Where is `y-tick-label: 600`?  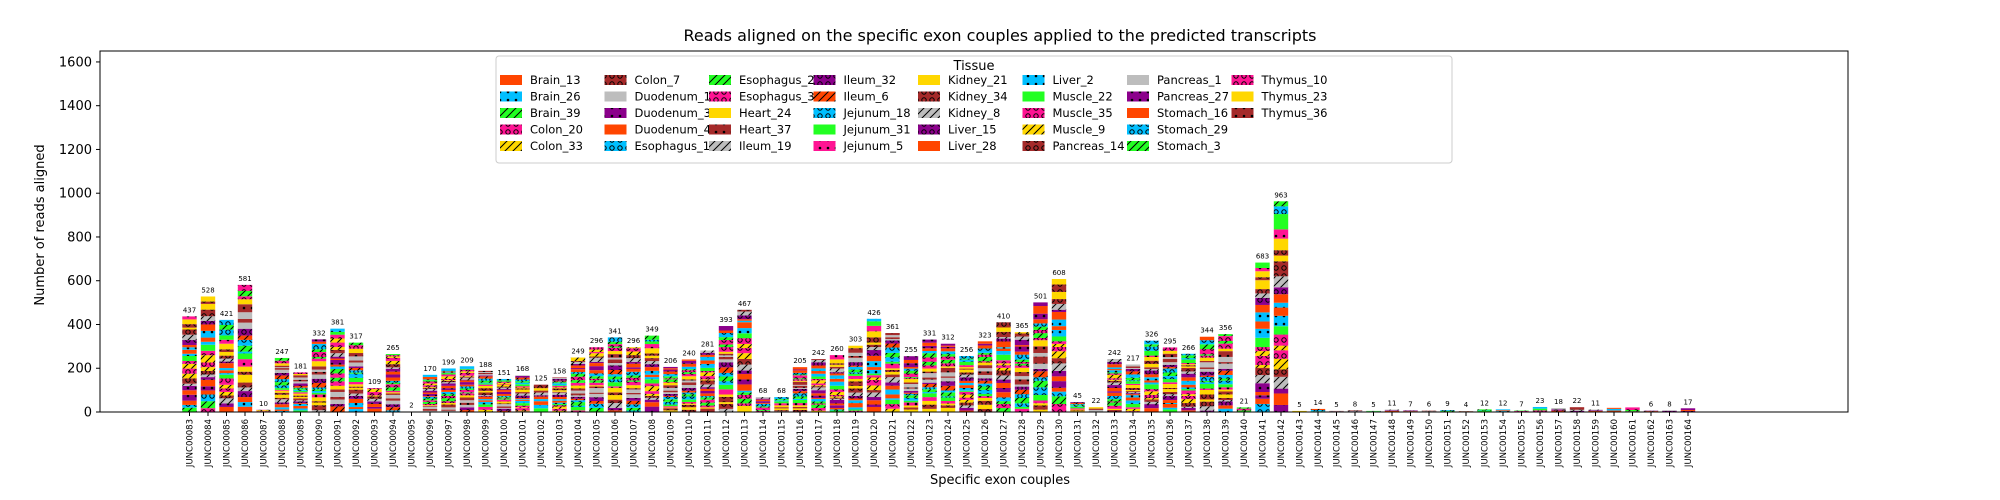 y-tick-label: 600 is located at coordinates (79, 281).